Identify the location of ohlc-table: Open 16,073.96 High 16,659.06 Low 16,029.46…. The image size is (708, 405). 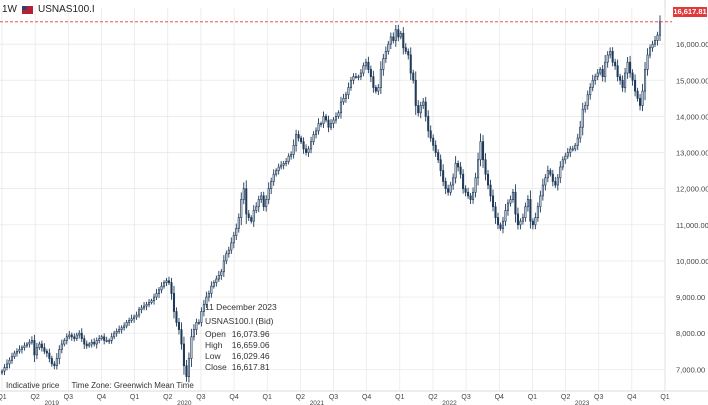
(237, 351).